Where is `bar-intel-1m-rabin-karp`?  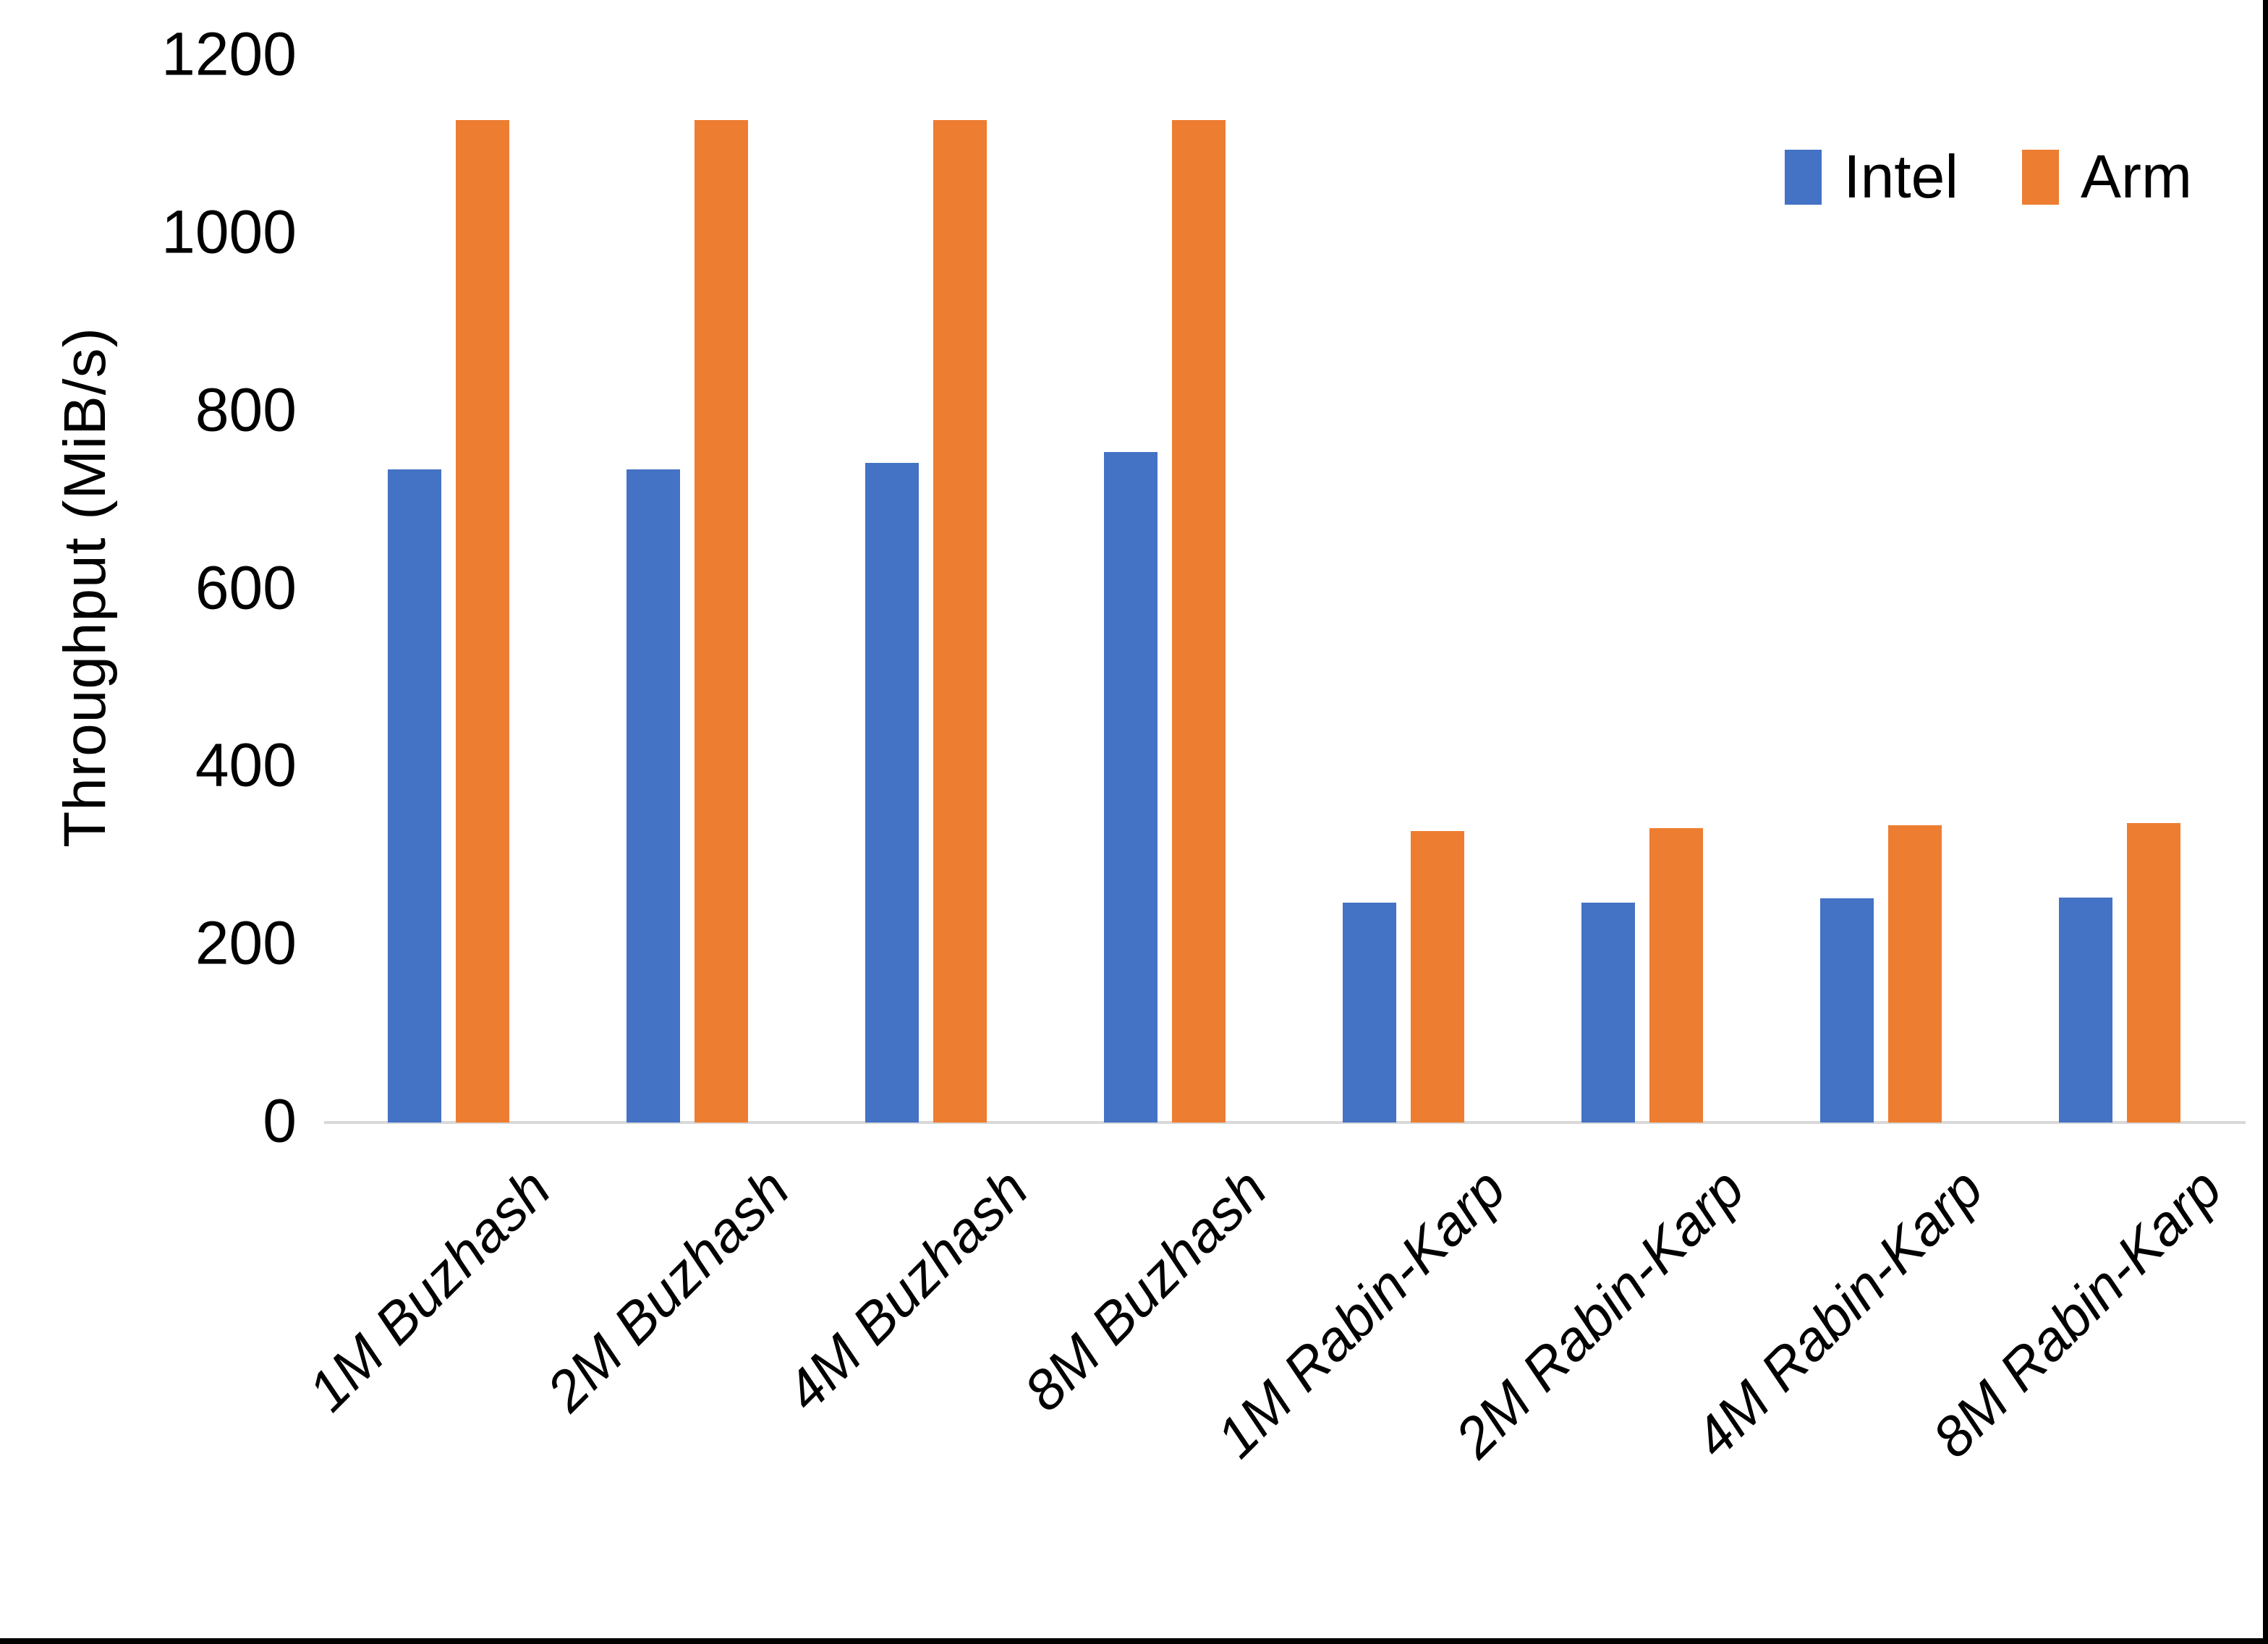 bar-intel-1m-rabin-karp is located at coordinates (1369, 1013).